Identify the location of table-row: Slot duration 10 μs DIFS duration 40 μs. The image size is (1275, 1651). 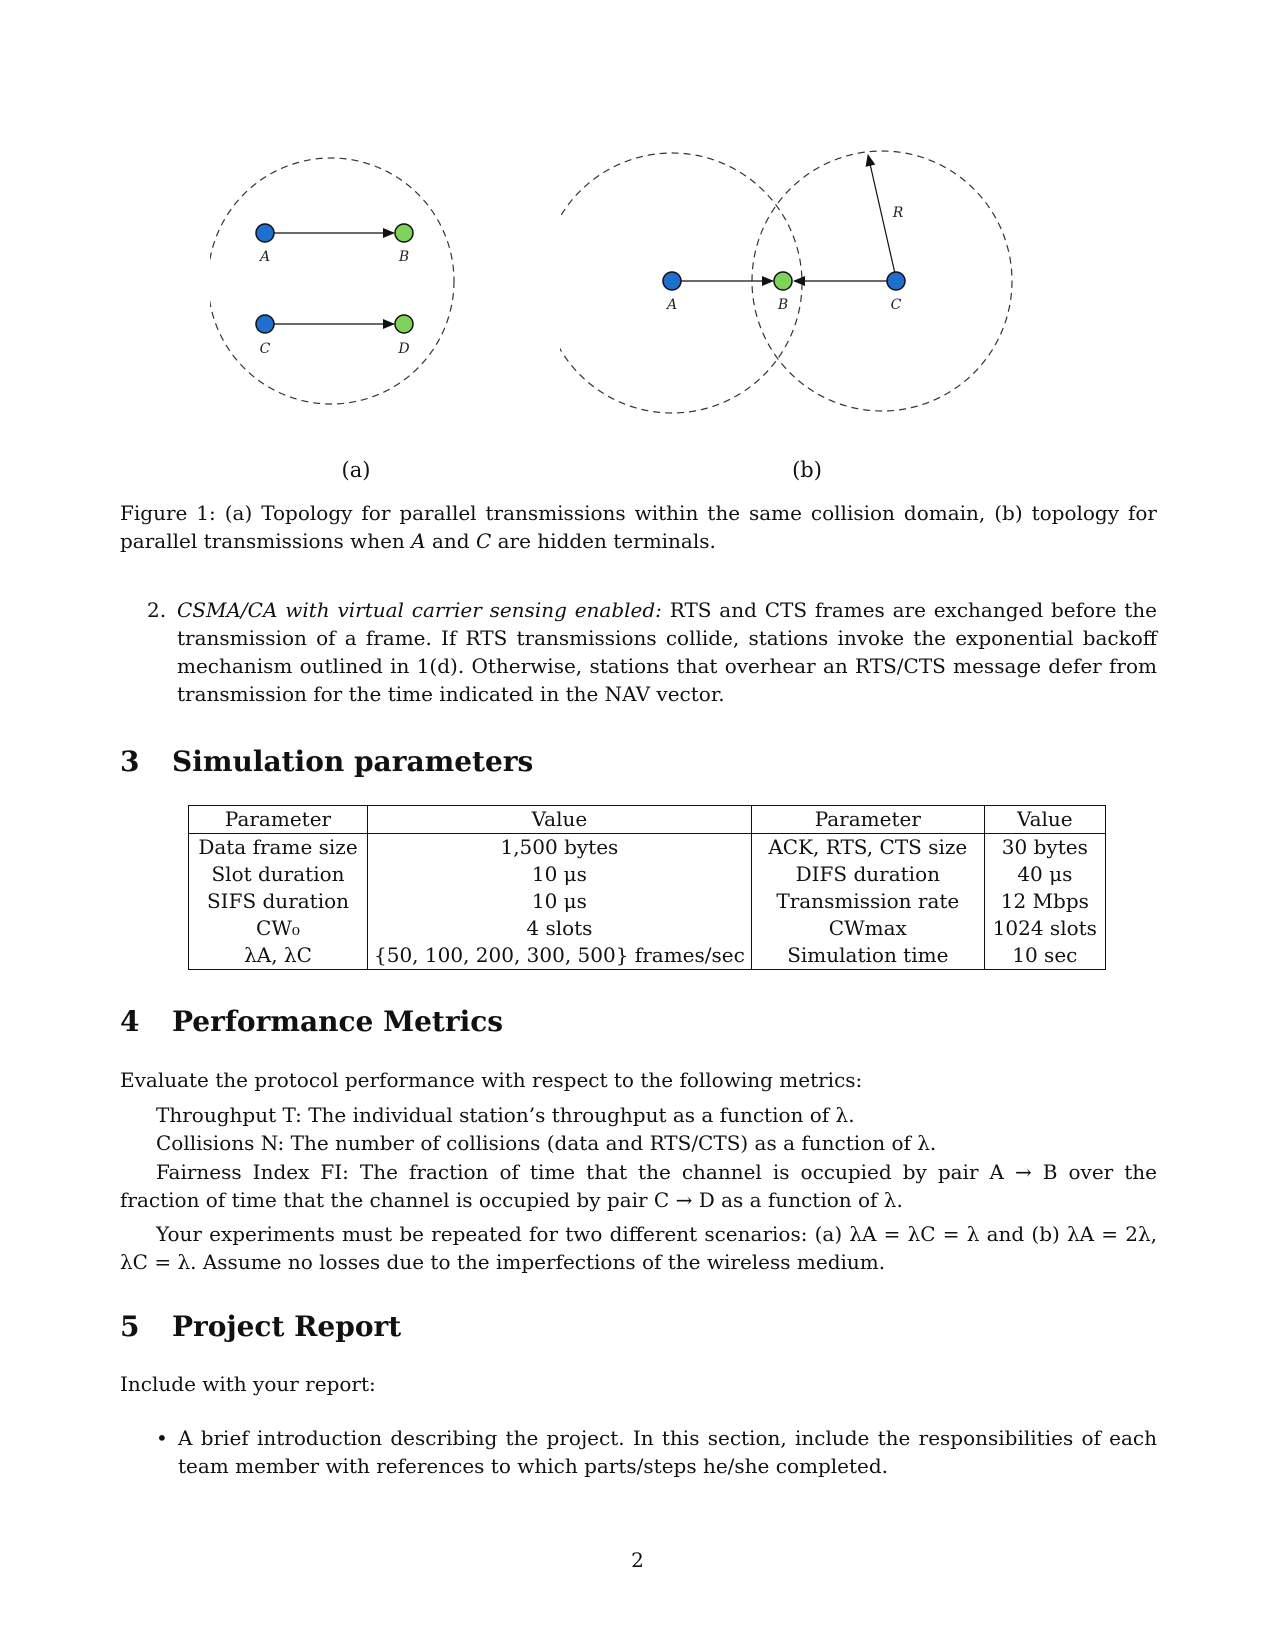
(647, 874).